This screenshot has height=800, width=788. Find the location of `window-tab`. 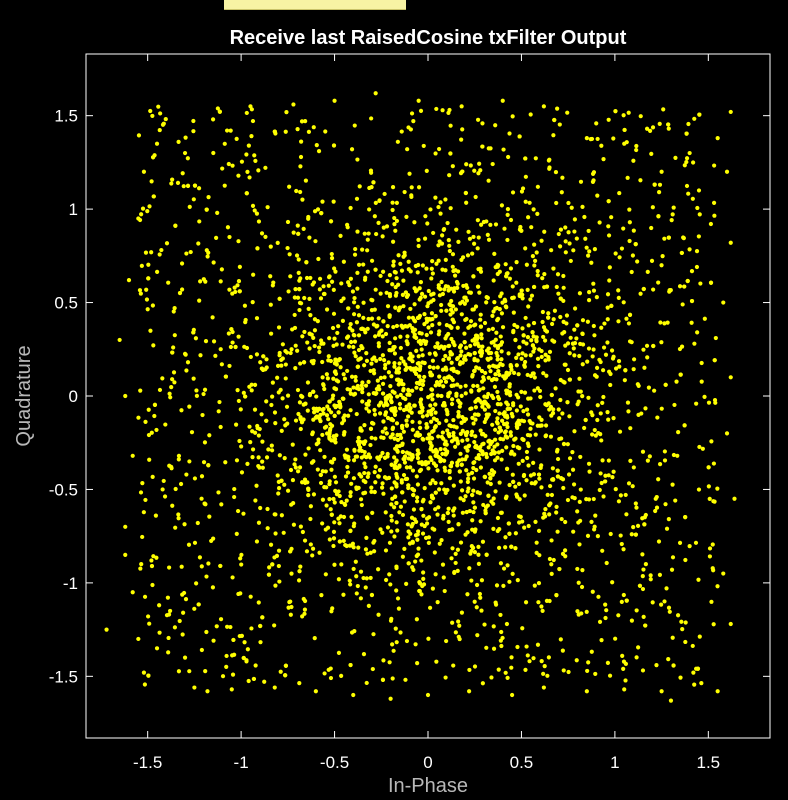

window-tab is located at coordinates (315, 5).